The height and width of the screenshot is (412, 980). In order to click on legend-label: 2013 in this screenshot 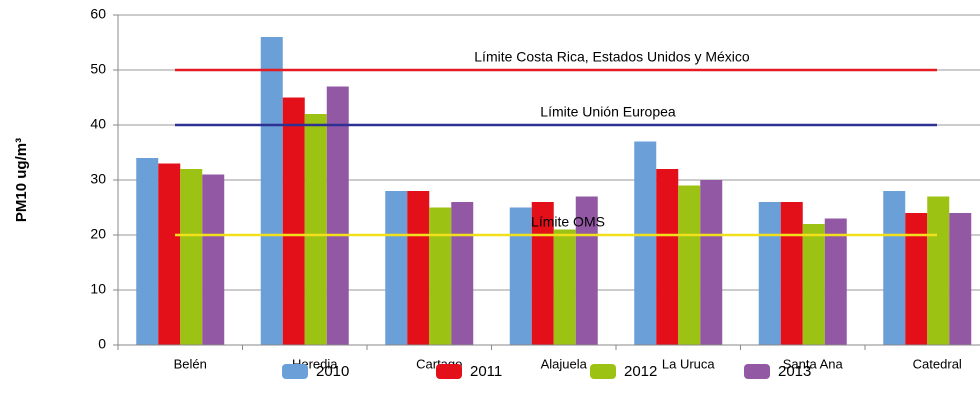, I will do `click(794, 371)`.